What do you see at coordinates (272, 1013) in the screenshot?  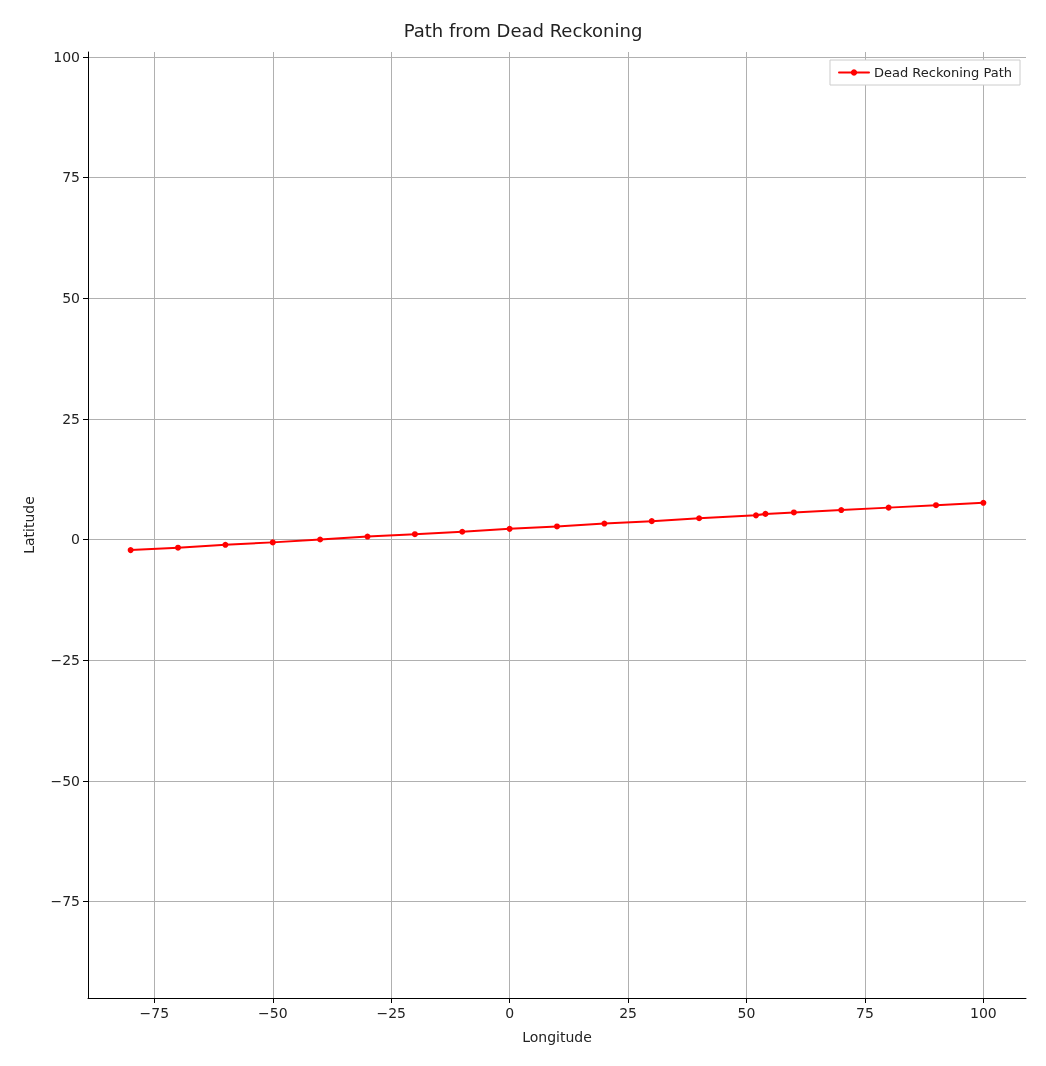 I see `x-tick-label: −50` at bounding box center [272, 1013].